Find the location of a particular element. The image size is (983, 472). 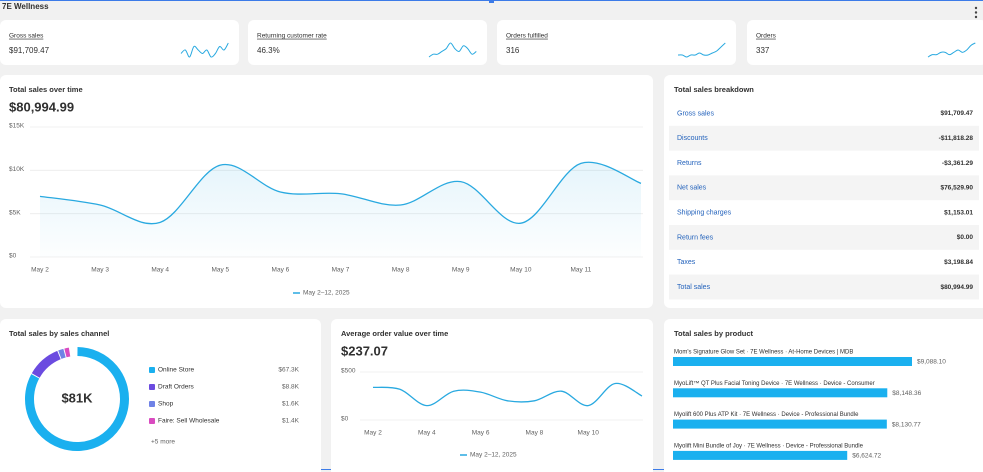

bar-value-label: $9,088.10 is located at coordinates (931, 362).